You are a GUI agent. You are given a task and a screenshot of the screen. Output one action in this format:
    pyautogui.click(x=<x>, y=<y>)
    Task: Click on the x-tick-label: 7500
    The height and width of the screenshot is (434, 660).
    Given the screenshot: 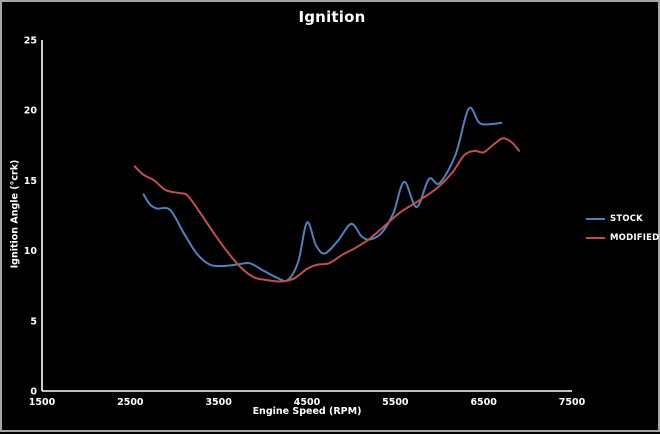 What is the action you would take?
    pyautogui.click(x=572, y=402)
    